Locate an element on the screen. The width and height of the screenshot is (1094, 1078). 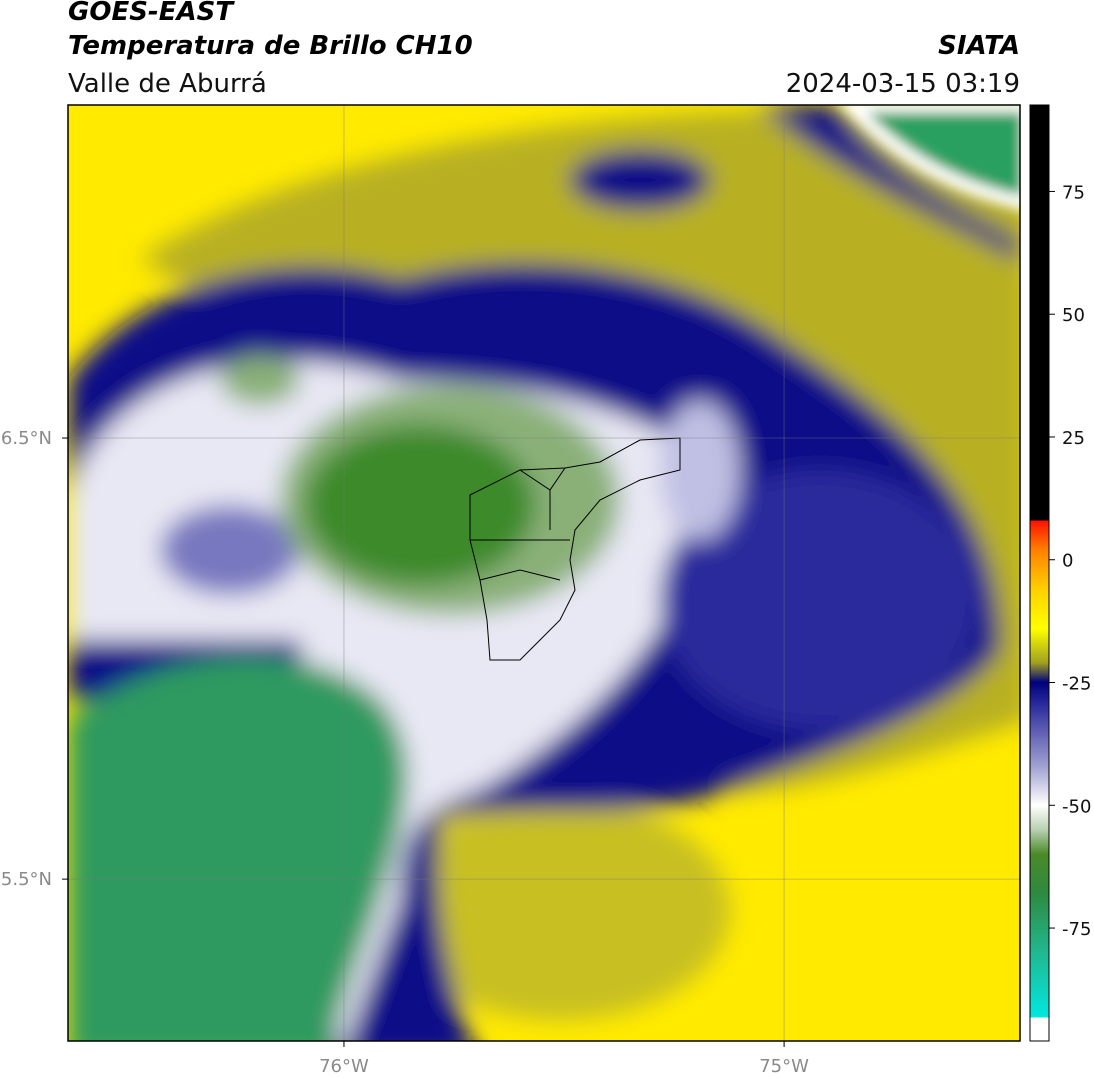
source: SIATA is located at coordinates (979, 46).